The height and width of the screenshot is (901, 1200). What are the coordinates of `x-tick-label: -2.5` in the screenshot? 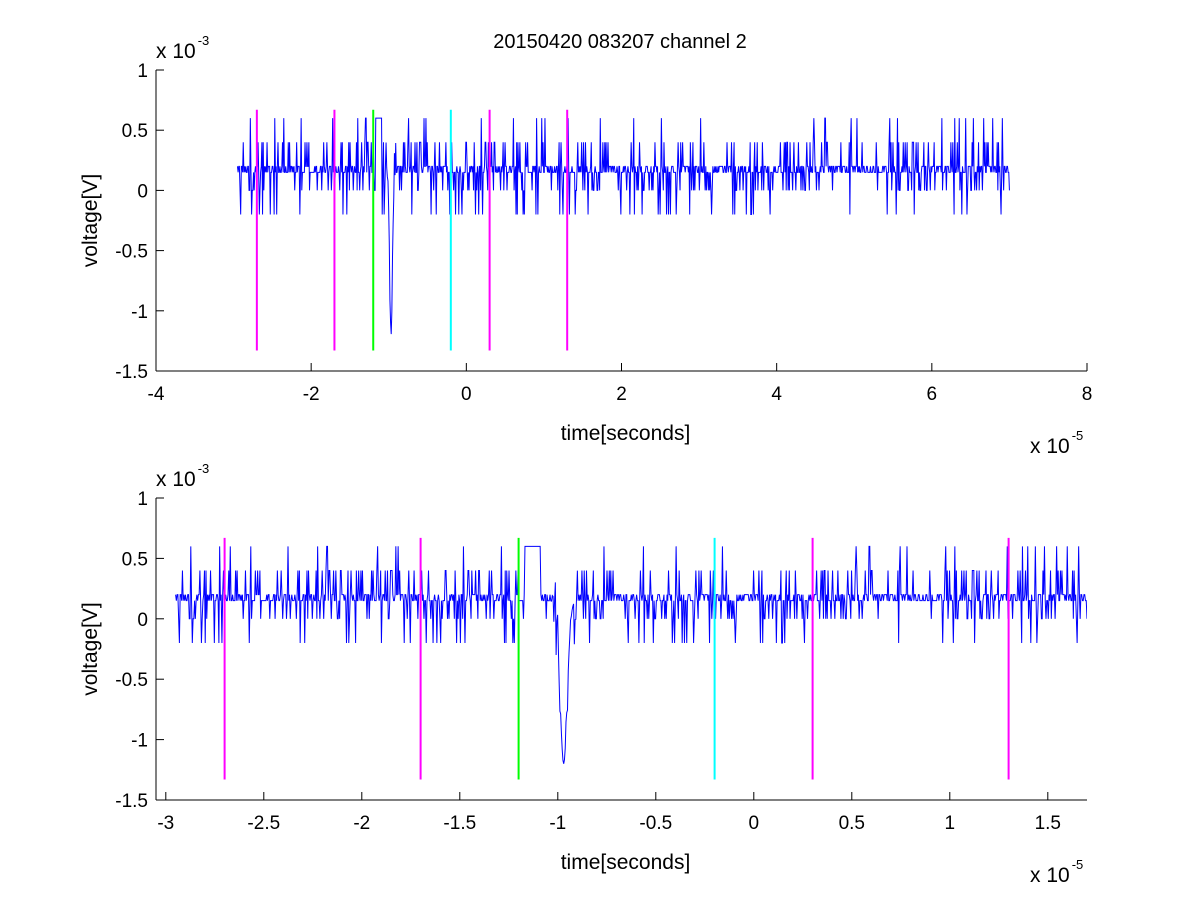 It's located at (263, 823).